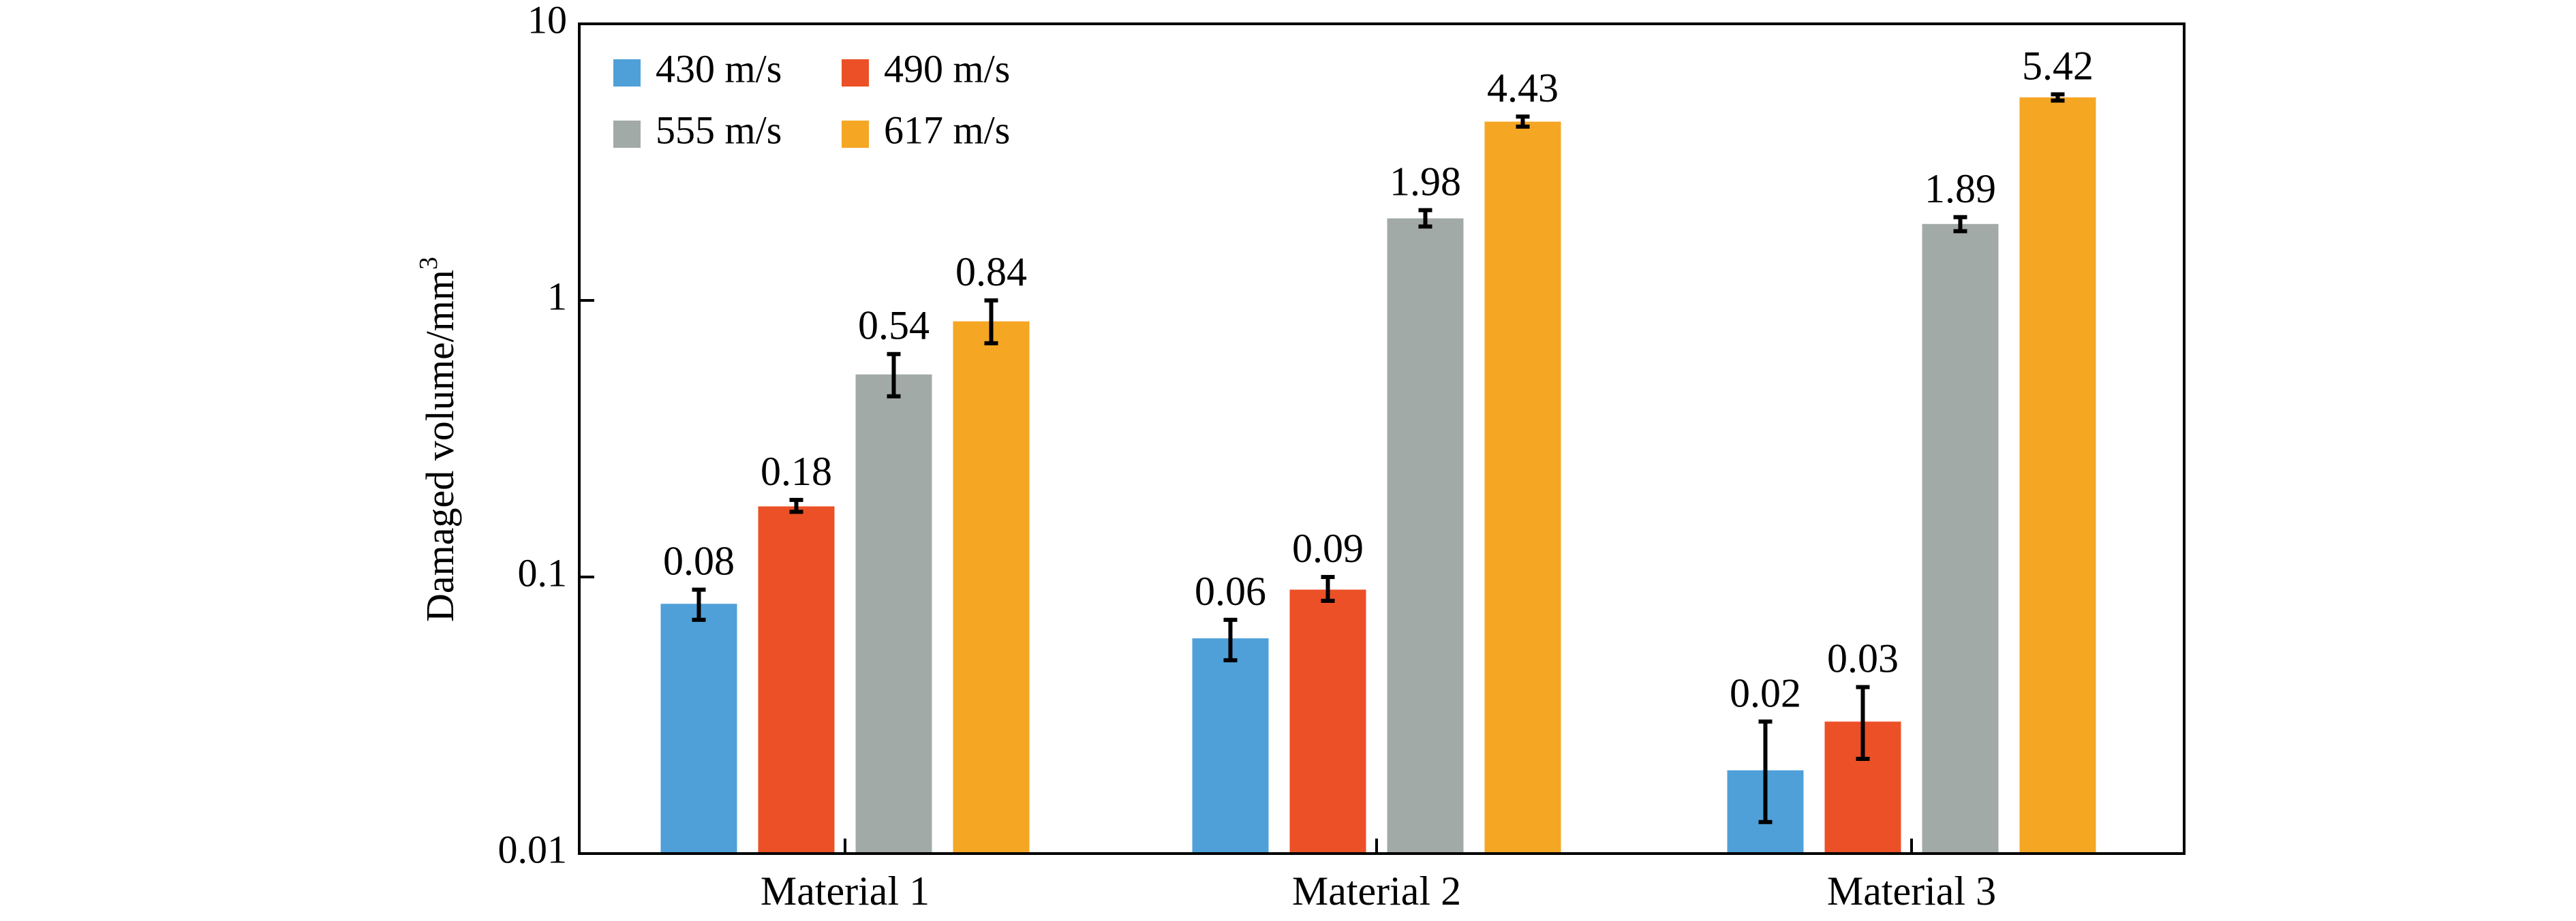 The image size is (2576, 921). What do you see at coordinates (699, 561) in the screenshot?
I see `bar-value-label: 0.08` at bounding box center [699, 561].